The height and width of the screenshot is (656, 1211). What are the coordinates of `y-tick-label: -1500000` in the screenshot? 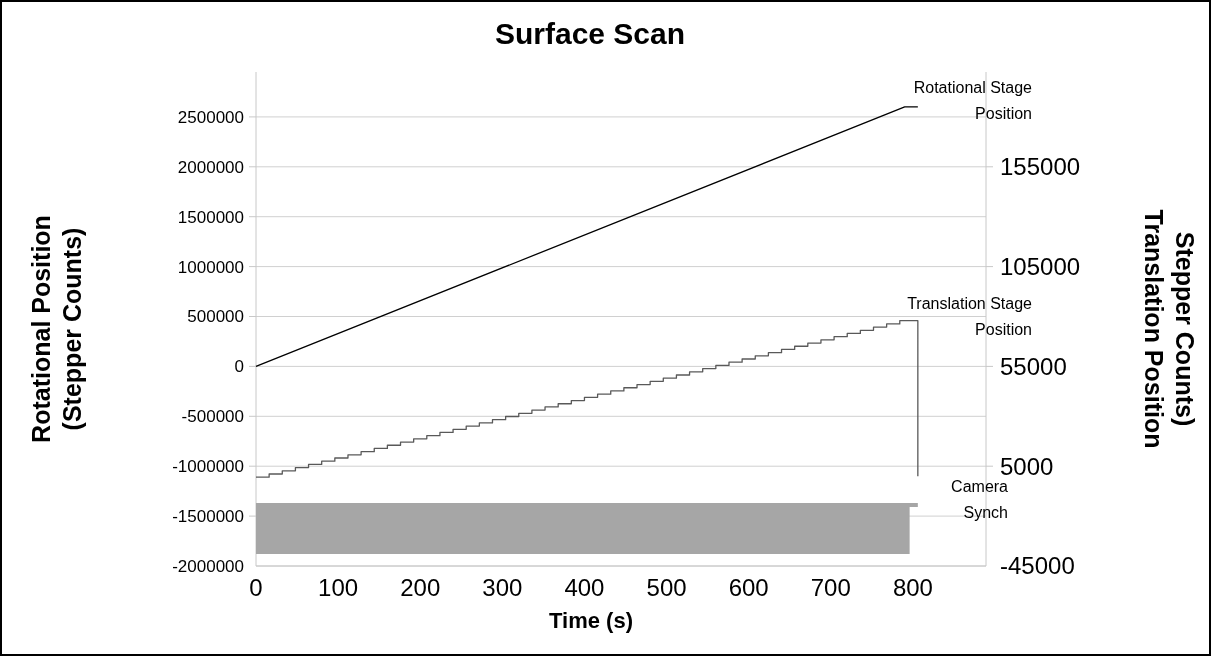 It's located at (208, 517).